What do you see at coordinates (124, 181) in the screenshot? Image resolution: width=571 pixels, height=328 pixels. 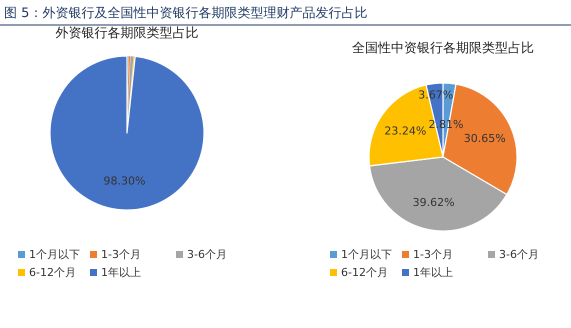 I see `data-label: 98.30%` at bounding box center [124, 181].